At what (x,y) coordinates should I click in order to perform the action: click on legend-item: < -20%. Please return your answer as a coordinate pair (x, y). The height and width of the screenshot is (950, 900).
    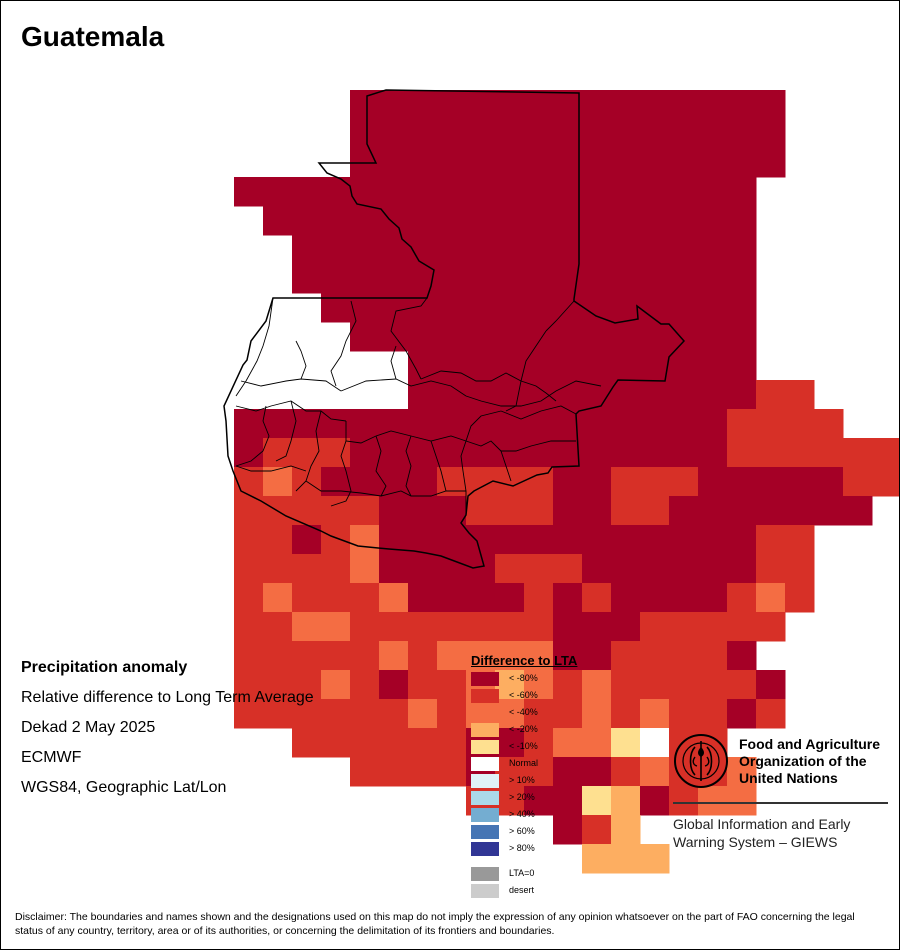
    Looking at the image, I should click on (524, 730).